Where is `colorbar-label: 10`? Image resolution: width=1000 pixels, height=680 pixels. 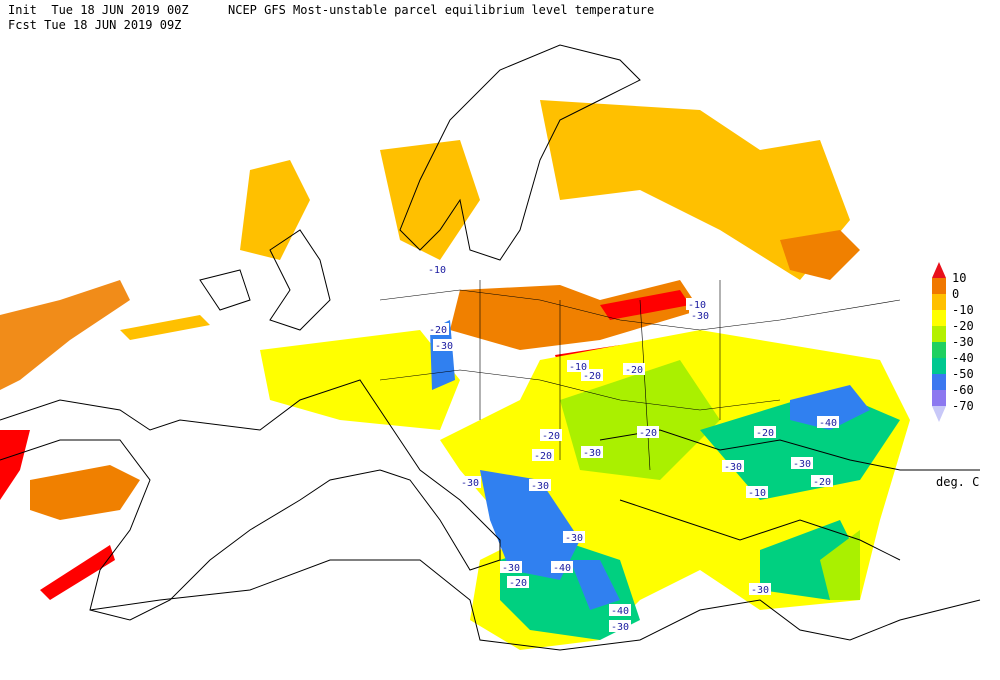 colorbar-label: 10 is located at coordinates (959, 278).